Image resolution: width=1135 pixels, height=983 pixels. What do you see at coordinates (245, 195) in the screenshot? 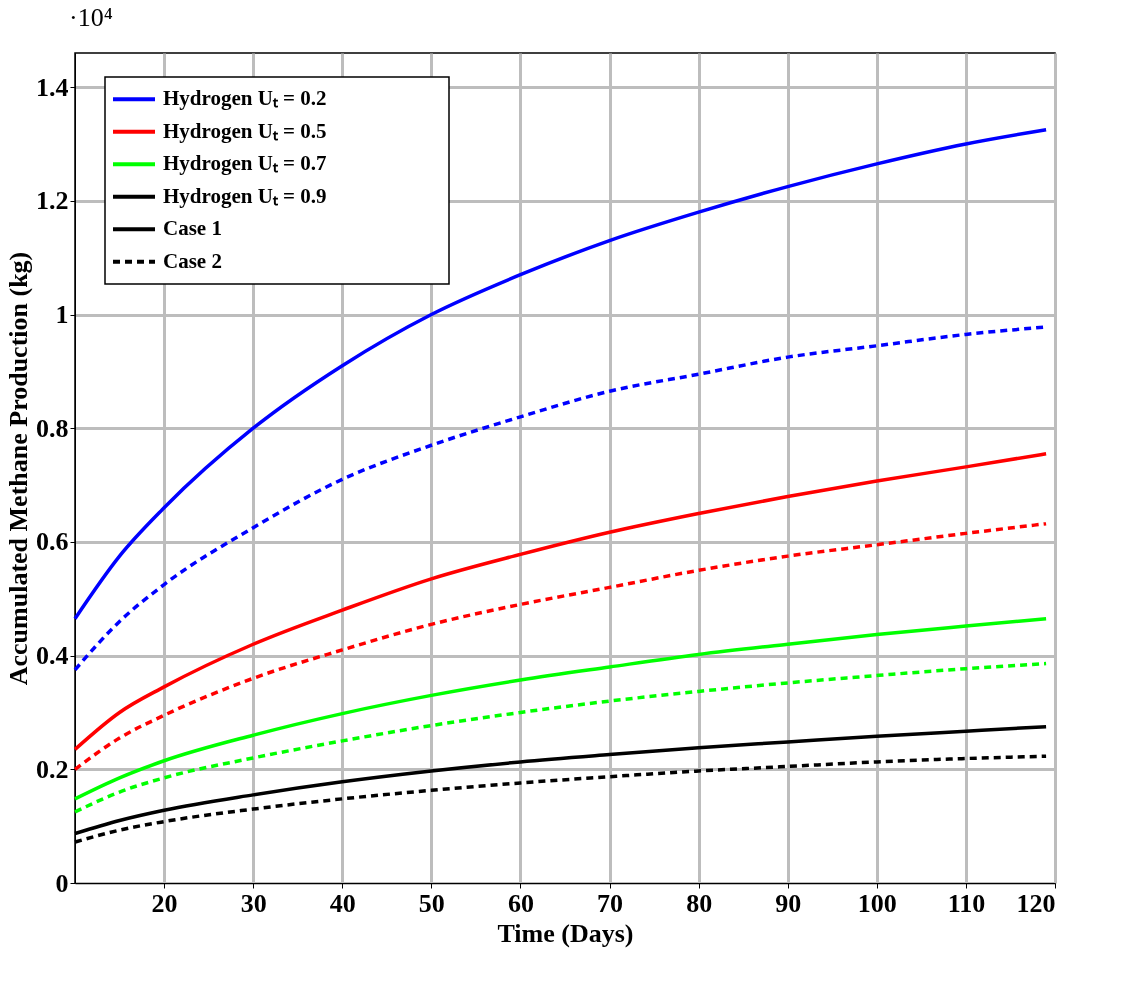
I see `legend-label: Hydrogen Uₜ = 0.9` at bounding box center [245, 195].